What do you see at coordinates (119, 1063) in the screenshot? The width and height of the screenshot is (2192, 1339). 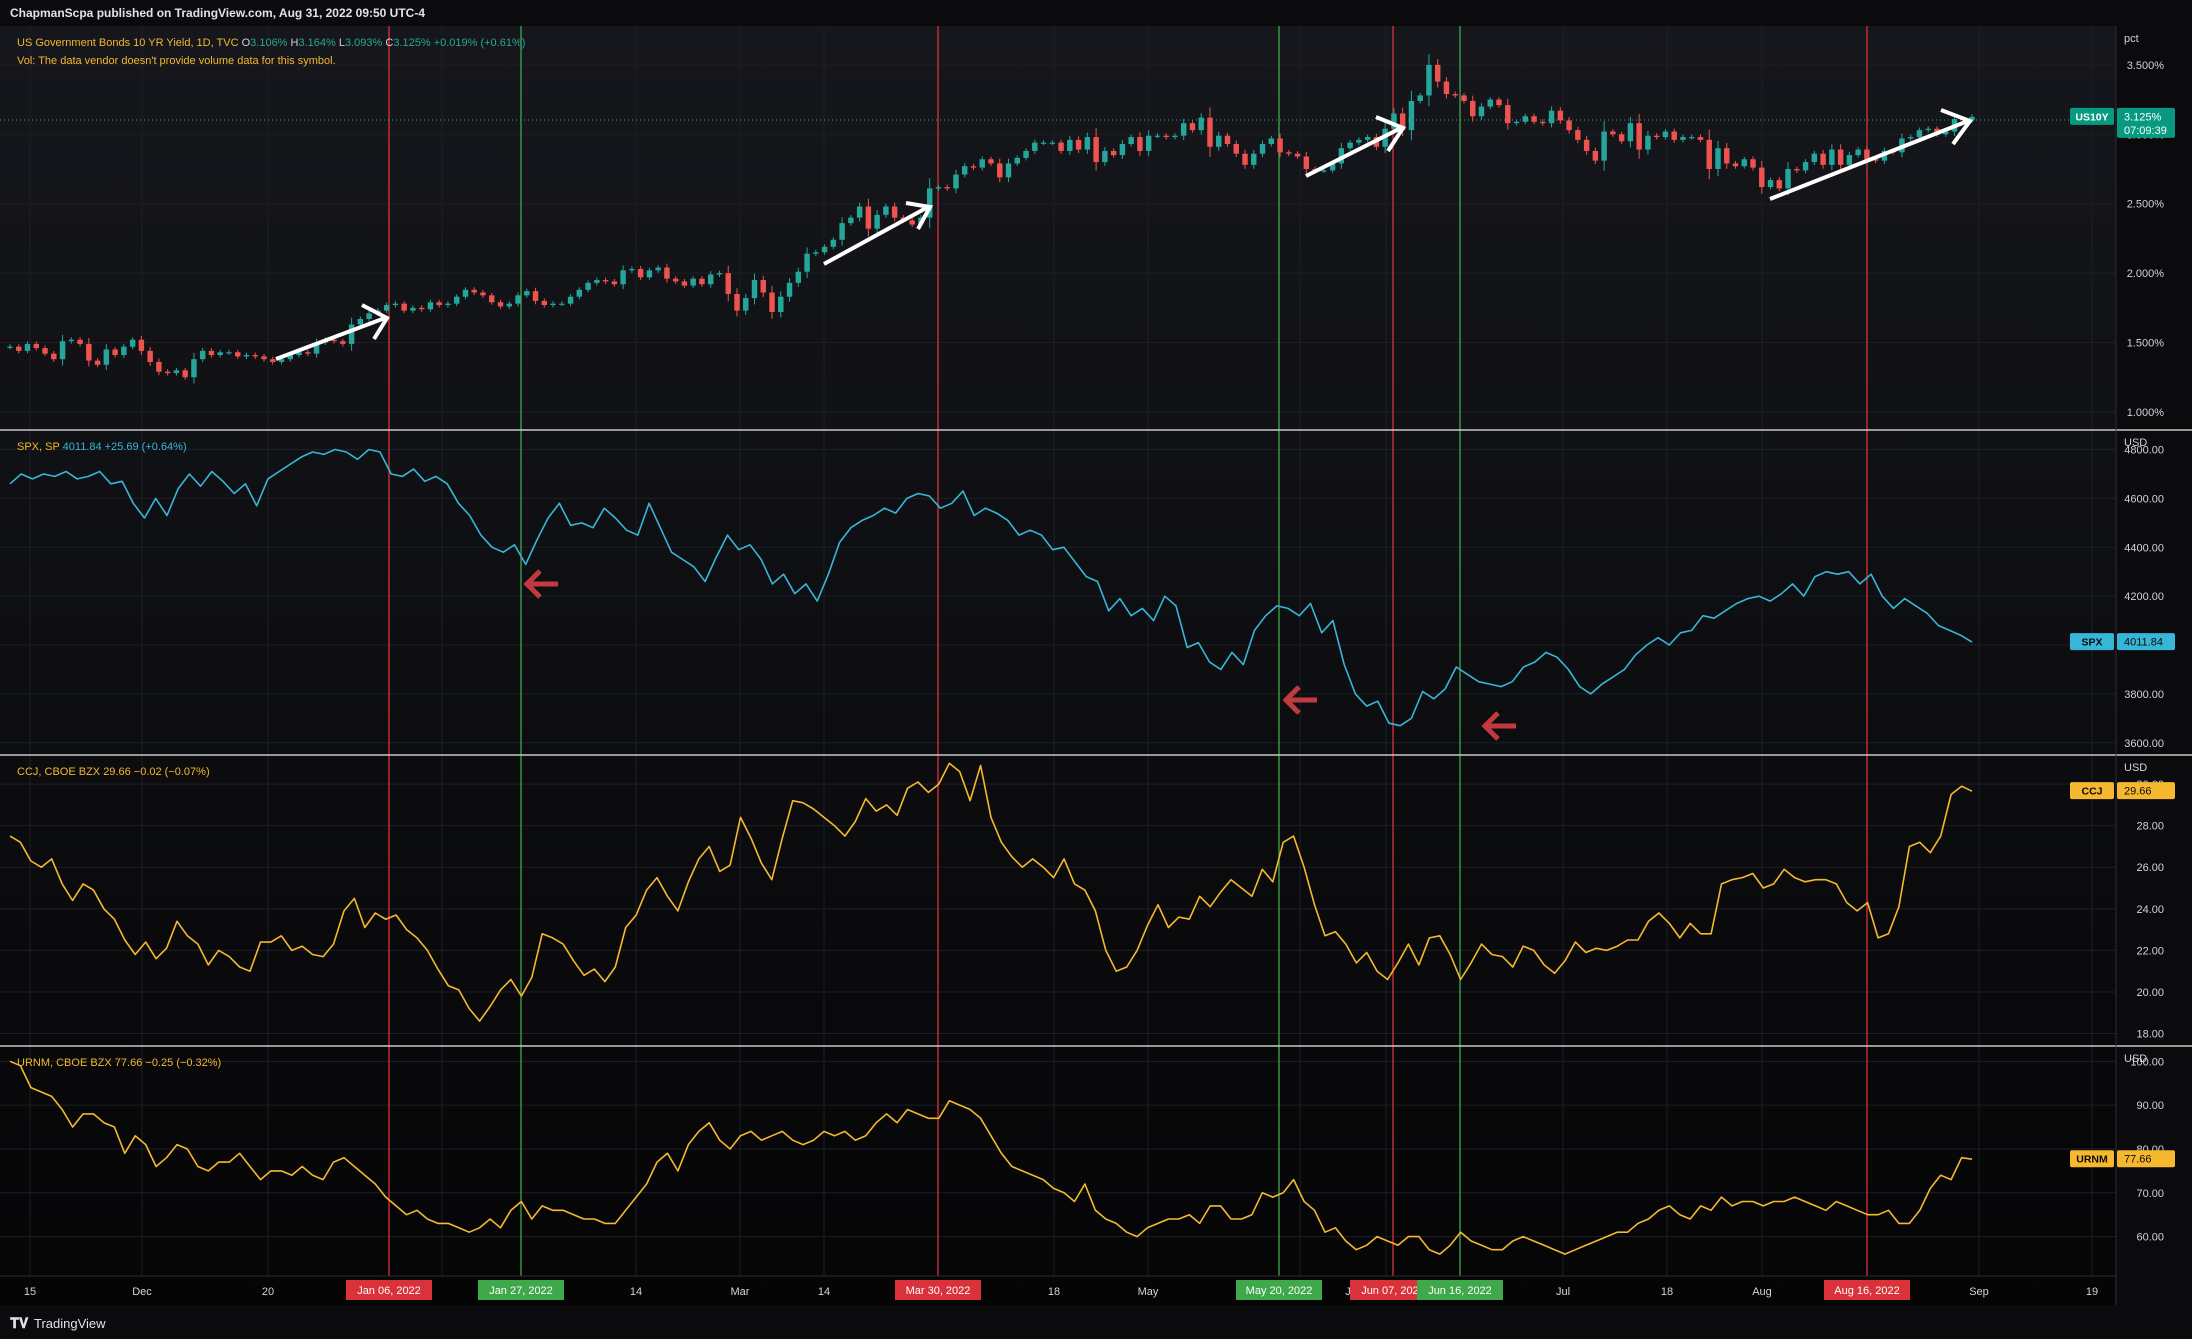 I see `urnm-legend: URNM, CBOE BZX 77.66 −0.25 (−0.32%)` at bounding box center [119, 1063].